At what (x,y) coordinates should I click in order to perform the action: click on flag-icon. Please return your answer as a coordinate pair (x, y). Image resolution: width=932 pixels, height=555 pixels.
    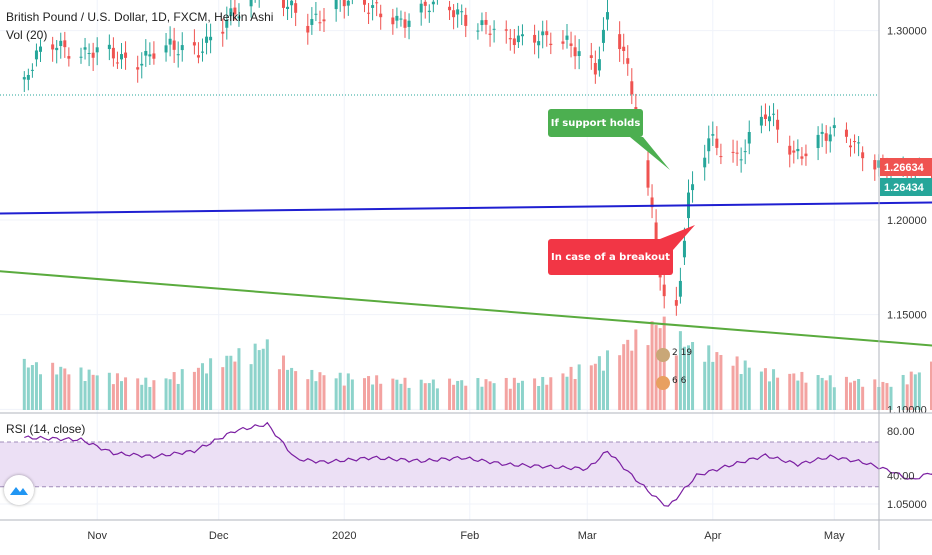
    Looking at the image, I should click on (663, 383).